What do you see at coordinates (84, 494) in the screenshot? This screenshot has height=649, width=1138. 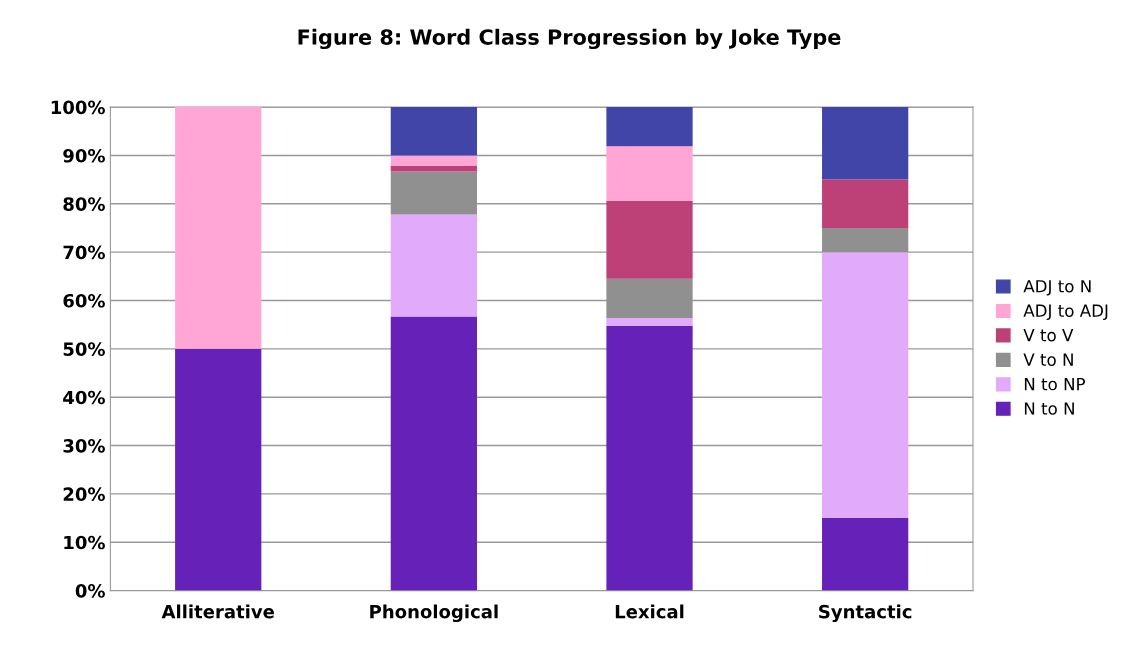 I see `y-tick-label: 20%` at bounding box center [84, 494].